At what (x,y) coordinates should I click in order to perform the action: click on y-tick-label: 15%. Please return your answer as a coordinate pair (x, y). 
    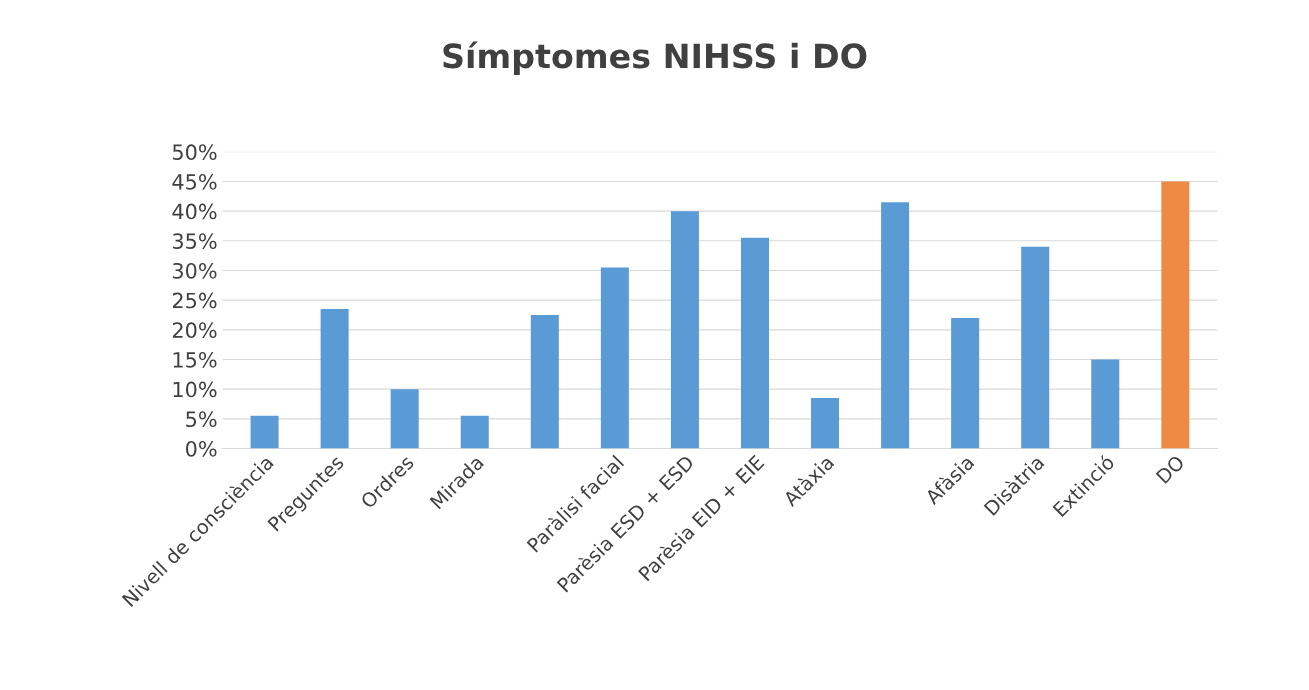
    Looking at the image, I should click on (195, 359).